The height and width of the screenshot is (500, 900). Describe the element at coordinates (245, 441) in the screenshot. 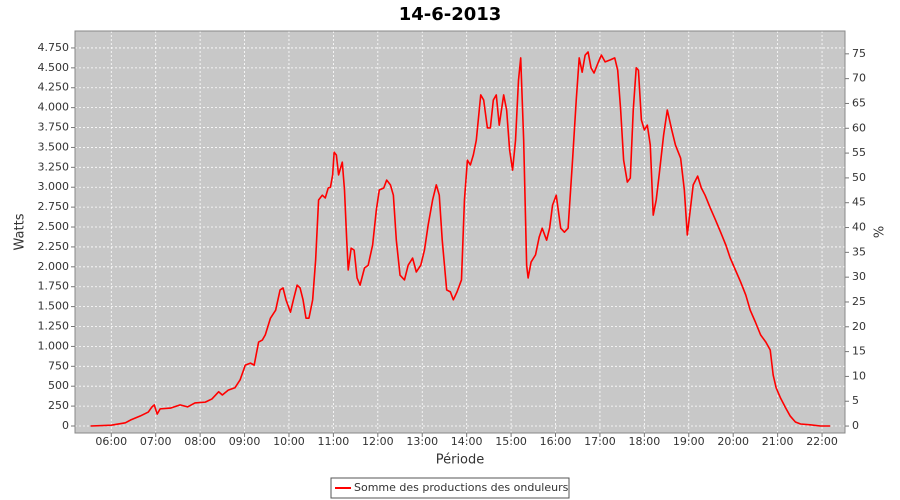

I see `x-tick-label: 09:00` at that location.